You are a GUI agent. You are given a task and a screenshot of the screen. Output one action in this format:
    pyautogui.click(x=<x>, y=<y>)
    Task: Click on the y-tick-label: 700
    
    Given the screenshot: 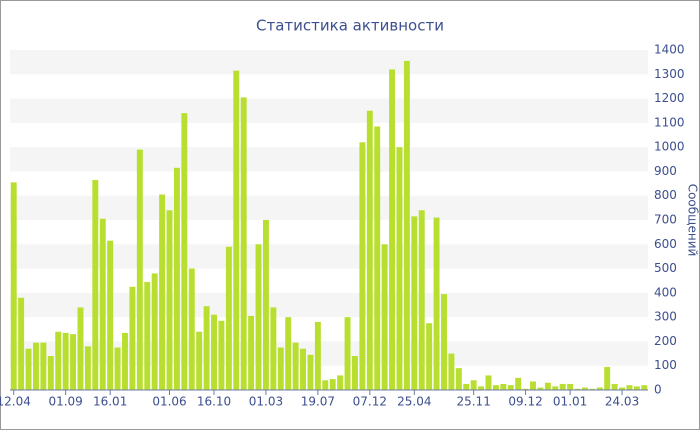 What is the action you would take?
    pyautogui.click(x=665, y=220)
    